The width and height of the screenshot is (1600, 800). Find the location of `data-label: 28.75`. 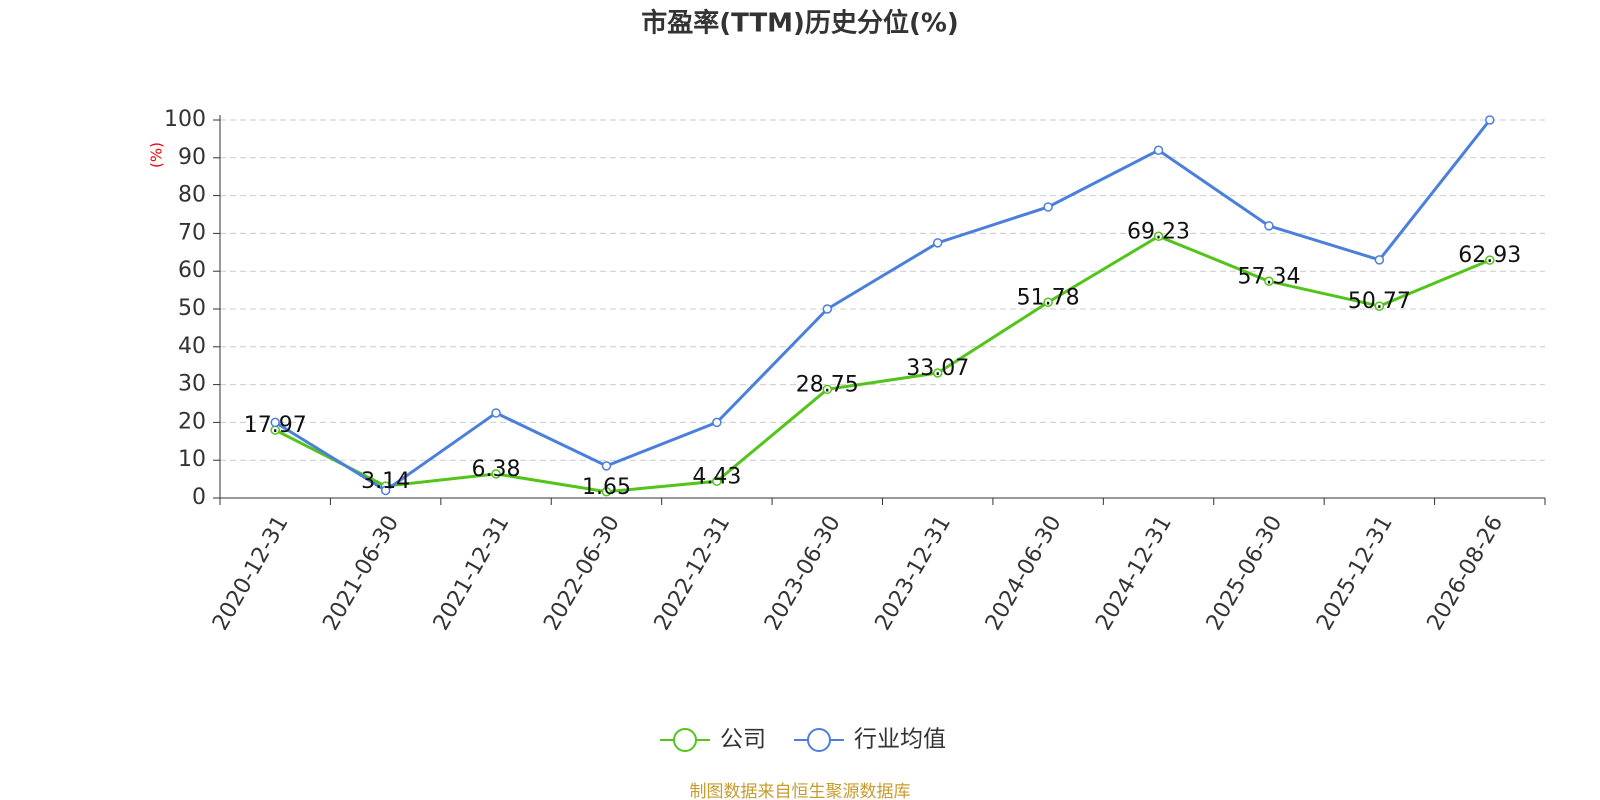

data-label: 28.75 is located at coordinates (827, 384).